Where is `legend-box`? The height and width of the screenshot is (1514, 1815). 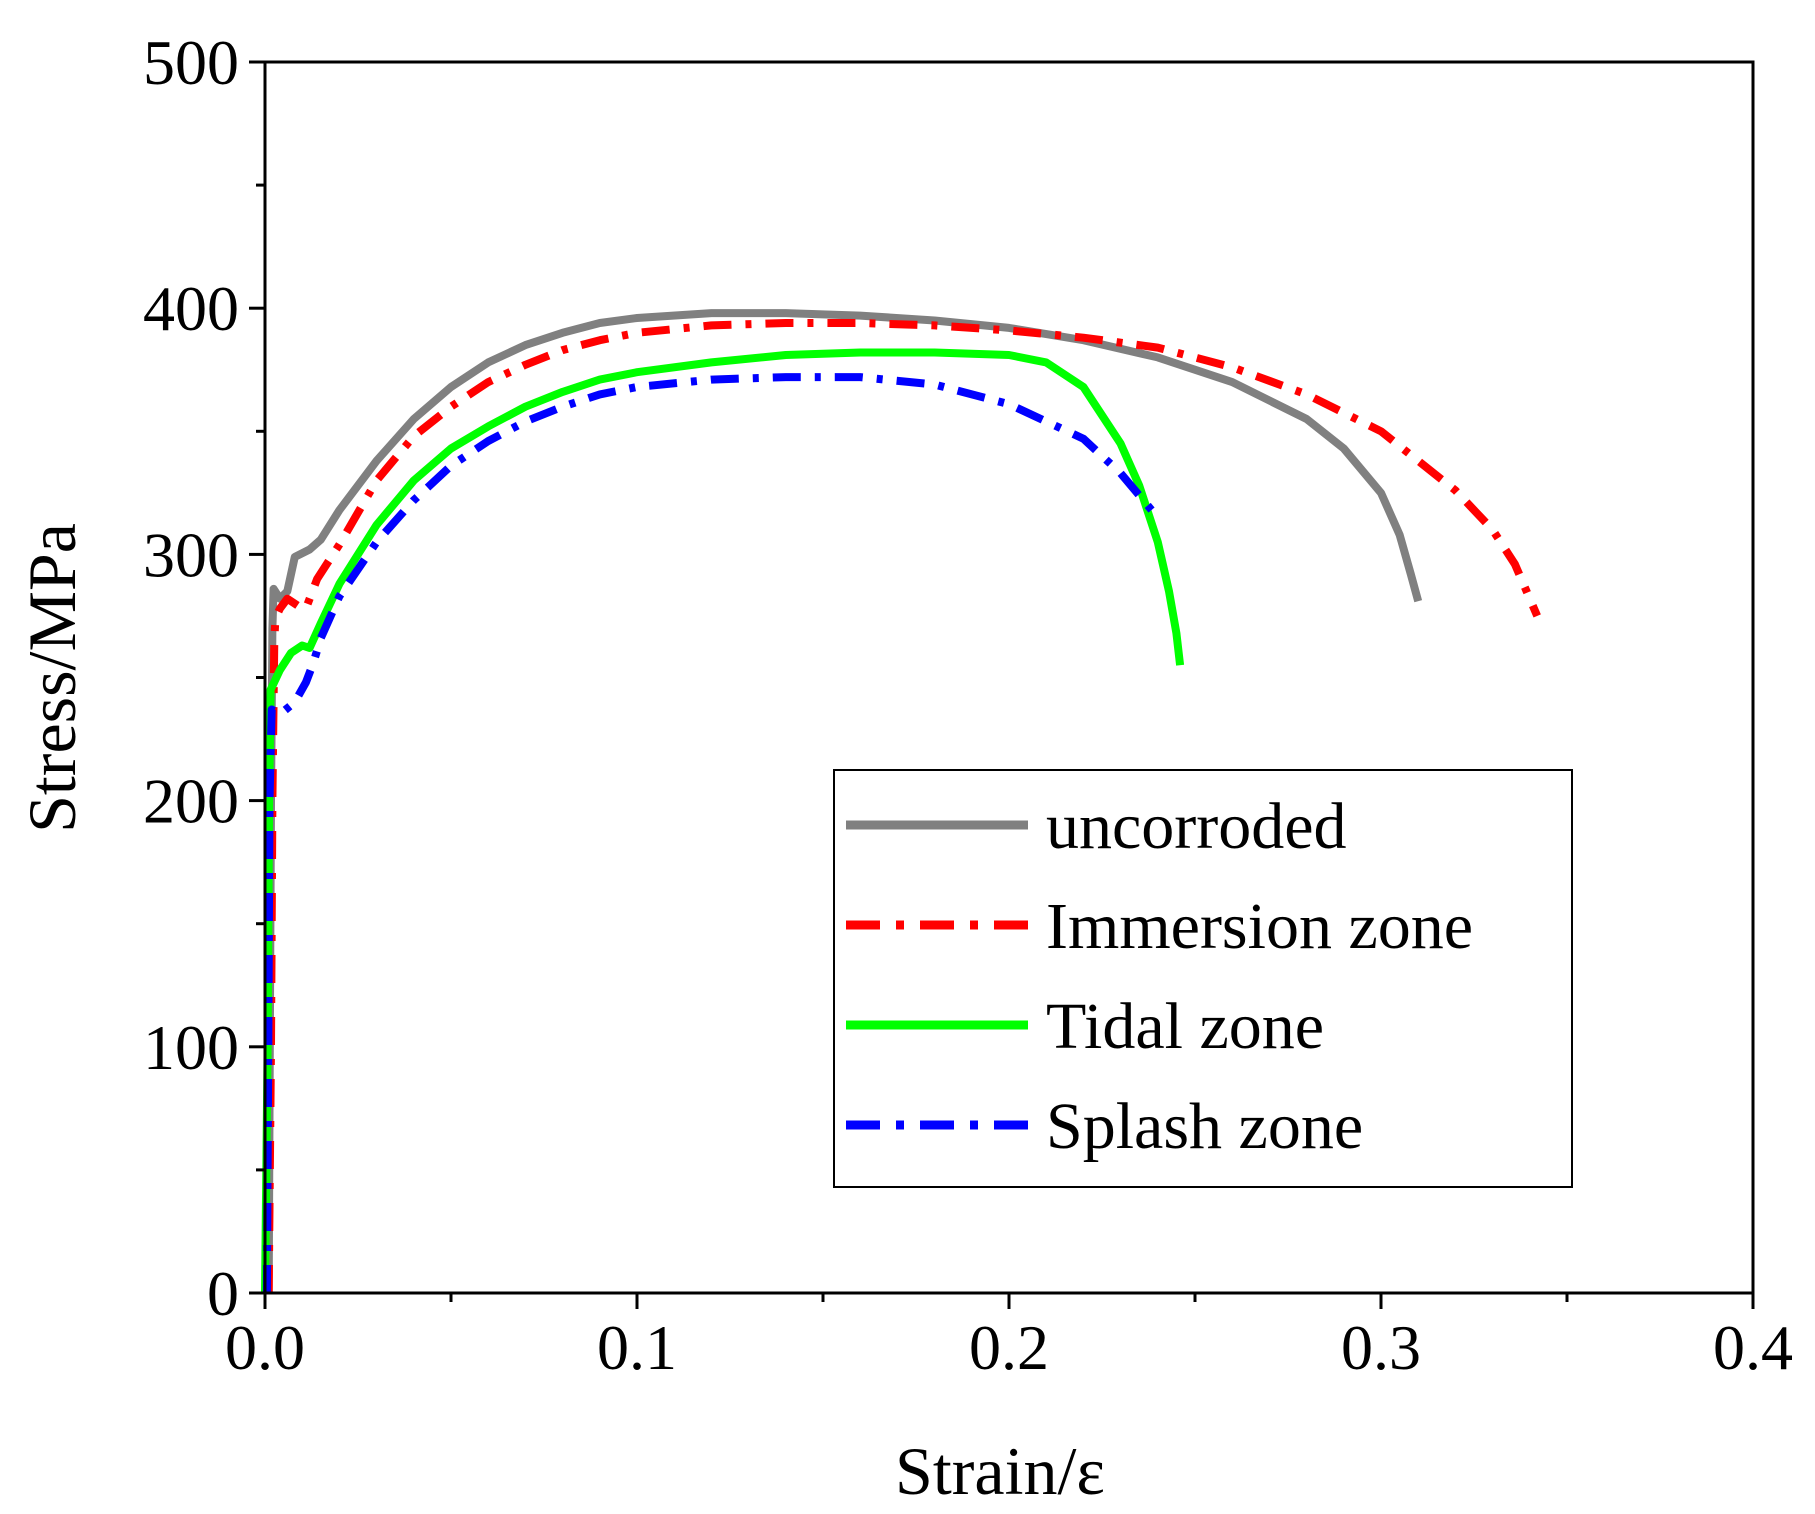 legend-box is located at coordinates (1203, 978).